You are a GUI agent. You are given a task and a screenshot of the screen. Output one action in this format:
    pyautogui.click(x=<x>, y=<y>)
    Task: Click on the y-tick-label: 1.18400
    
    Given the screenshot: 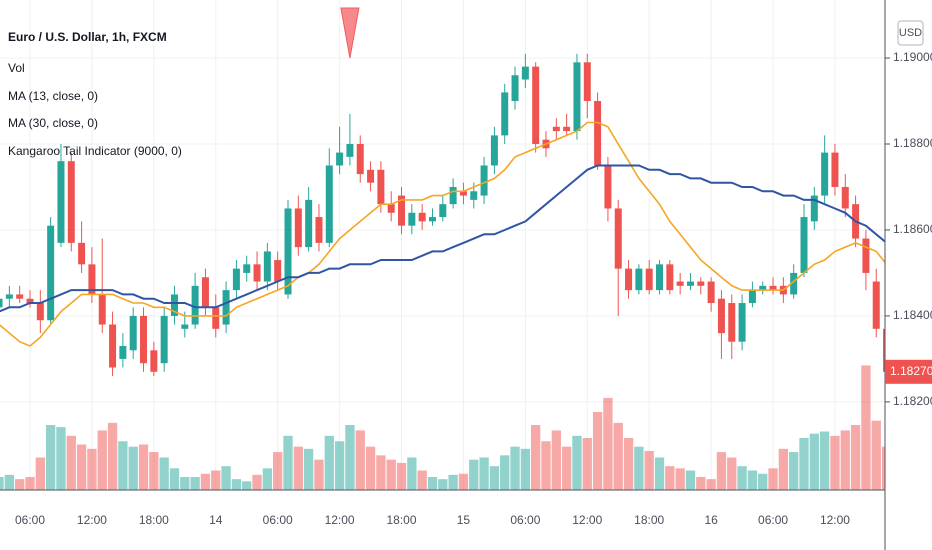 What is the action you would take?
    pyautogui.click(x=912, y=315)
    